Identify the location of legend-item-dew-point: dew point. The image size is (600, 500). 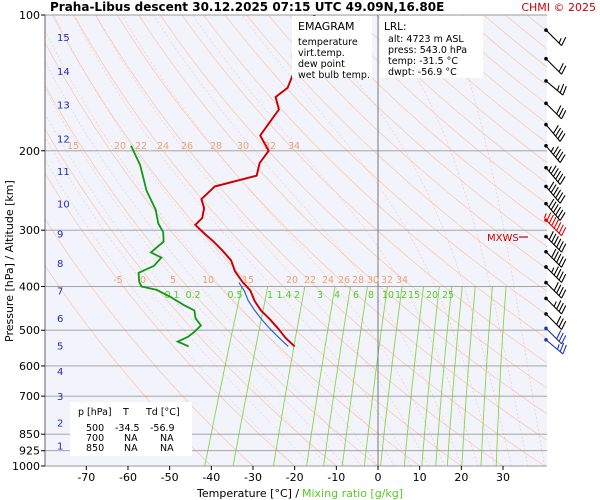
(321, 64).